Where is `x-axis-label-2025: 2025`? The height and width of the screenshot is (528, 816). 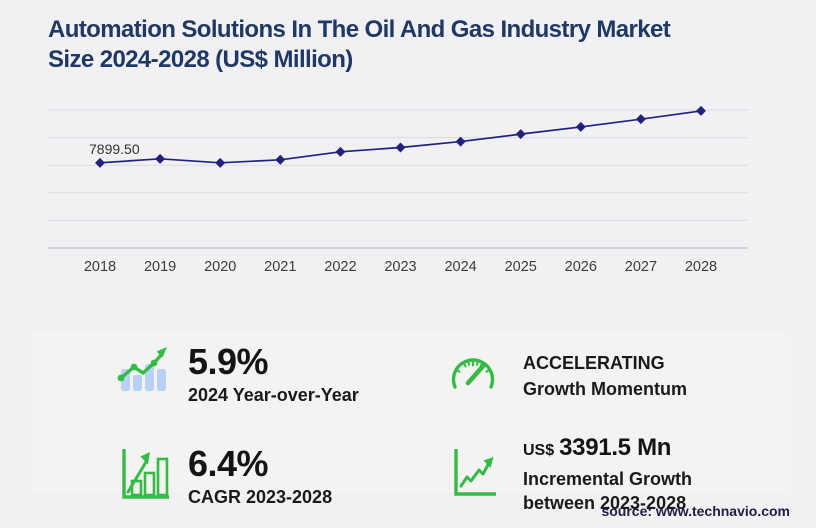 x-axis-label-2025: 2025 is located at coordinates (521, 267).